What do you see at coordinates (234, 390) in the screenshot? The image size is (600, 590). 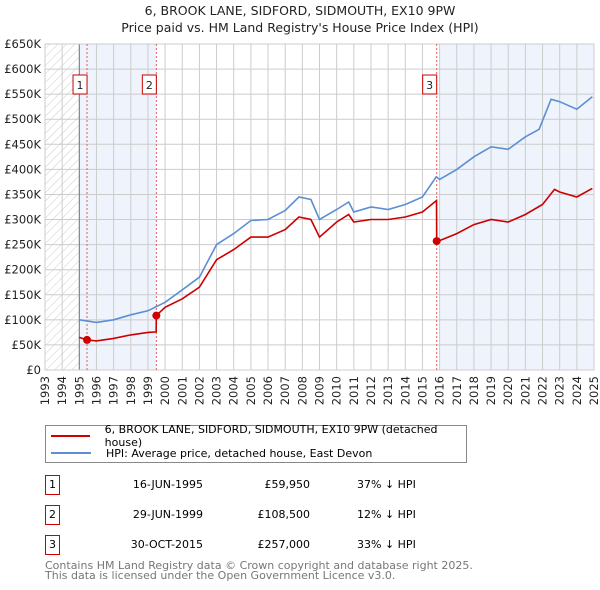 I see `x-tick-label: 2004` at bounding box center [234, 390].